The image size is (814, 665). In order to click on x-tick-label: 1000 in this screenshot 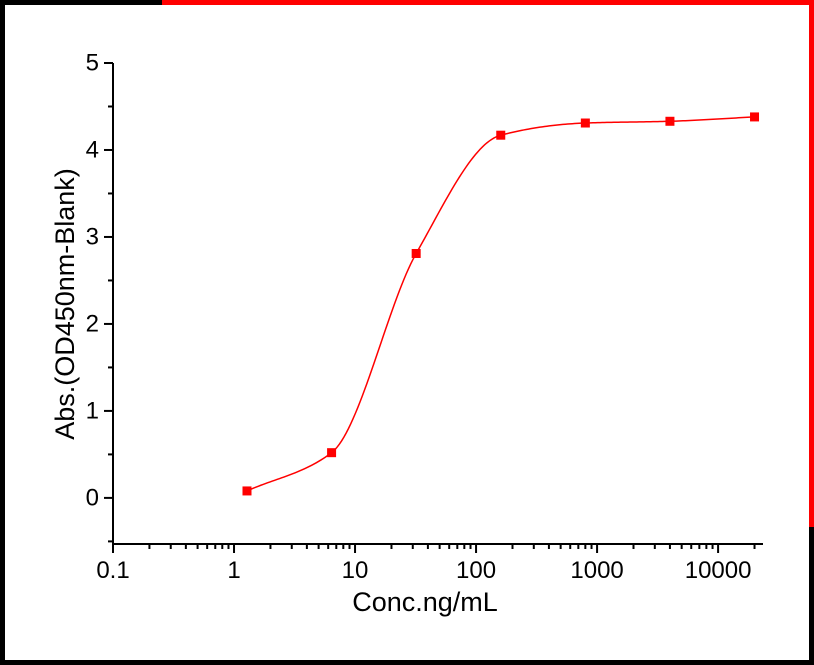, I will do `click(596, 570)`.